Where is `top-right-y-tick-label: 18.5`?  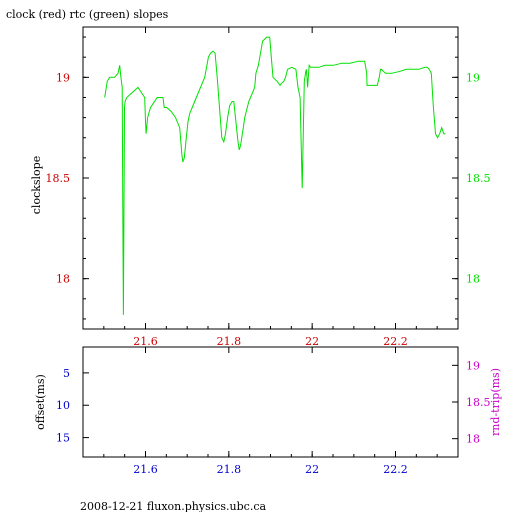 top-right-y-tick-label: 18.5 is located at coordinates (478, 178).